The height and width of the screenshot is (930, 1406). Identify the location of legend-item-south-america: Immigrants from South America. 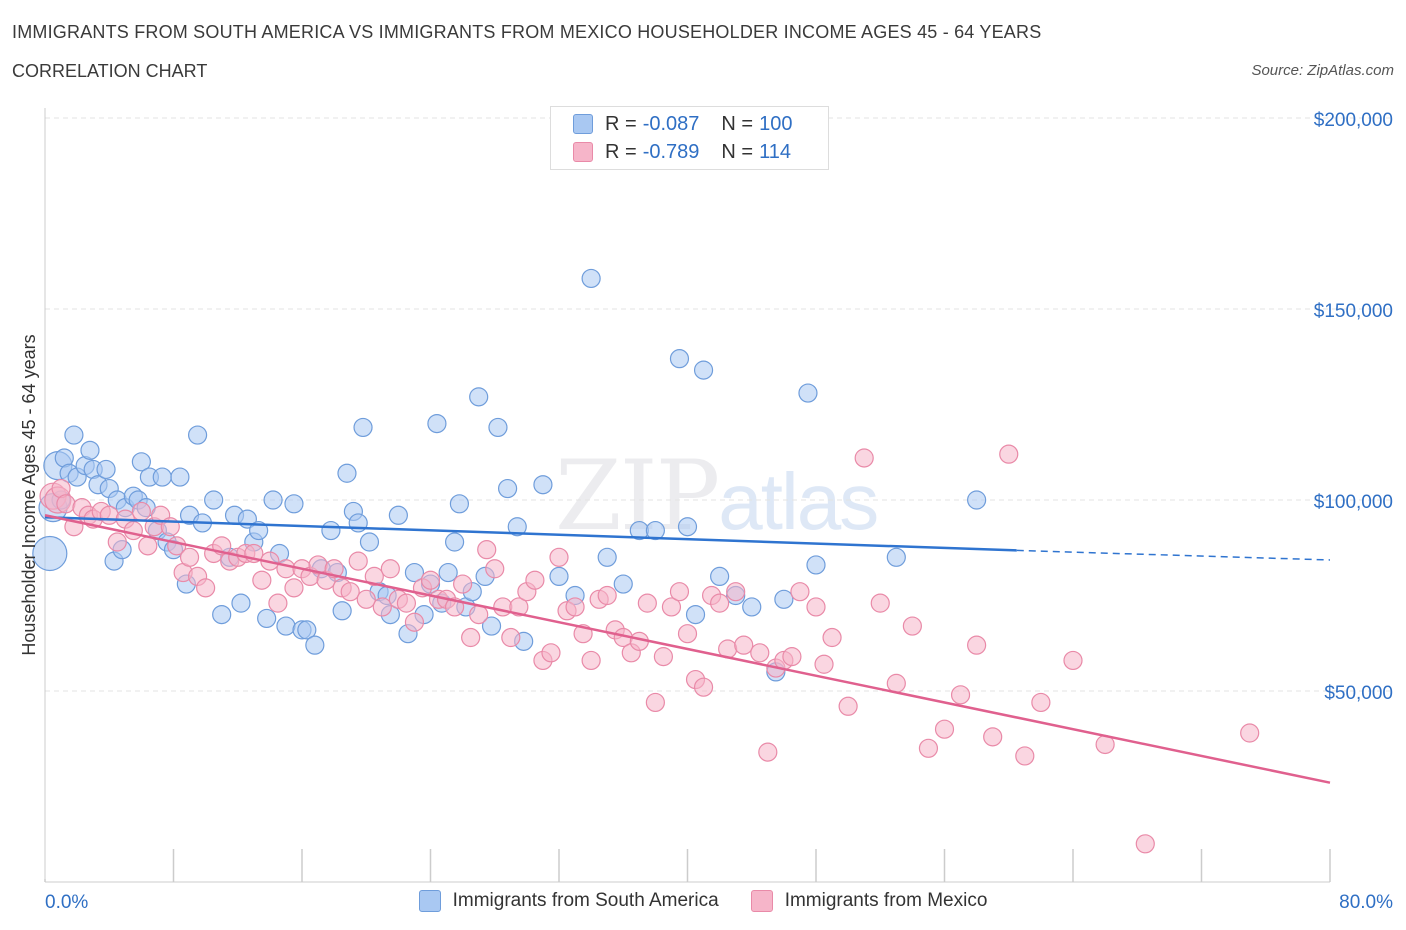
(568, 901).